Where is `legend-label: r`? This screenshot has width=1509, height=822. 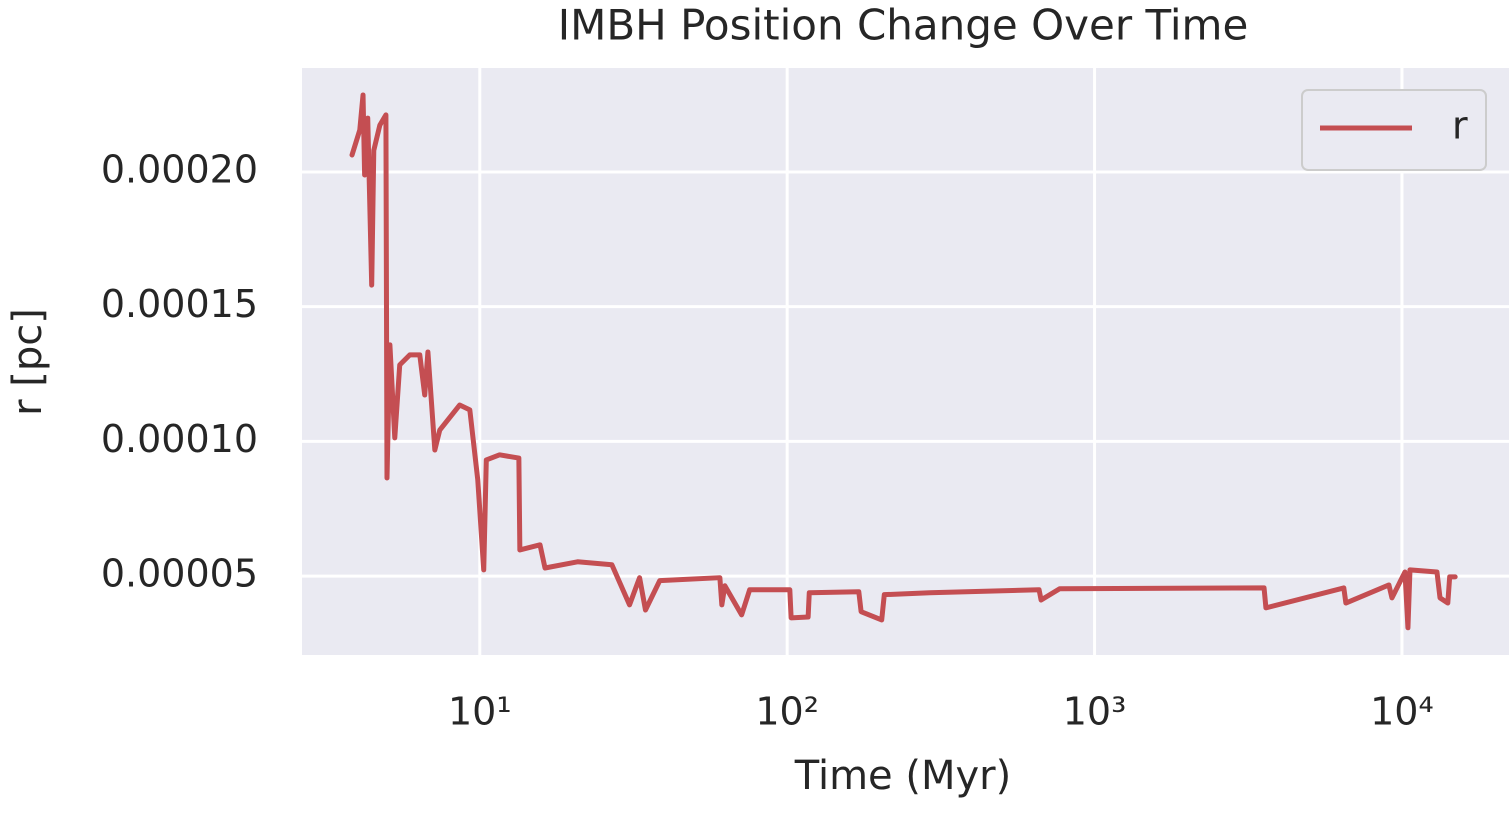
legend-label: r is located at coordinates (1460, 126).